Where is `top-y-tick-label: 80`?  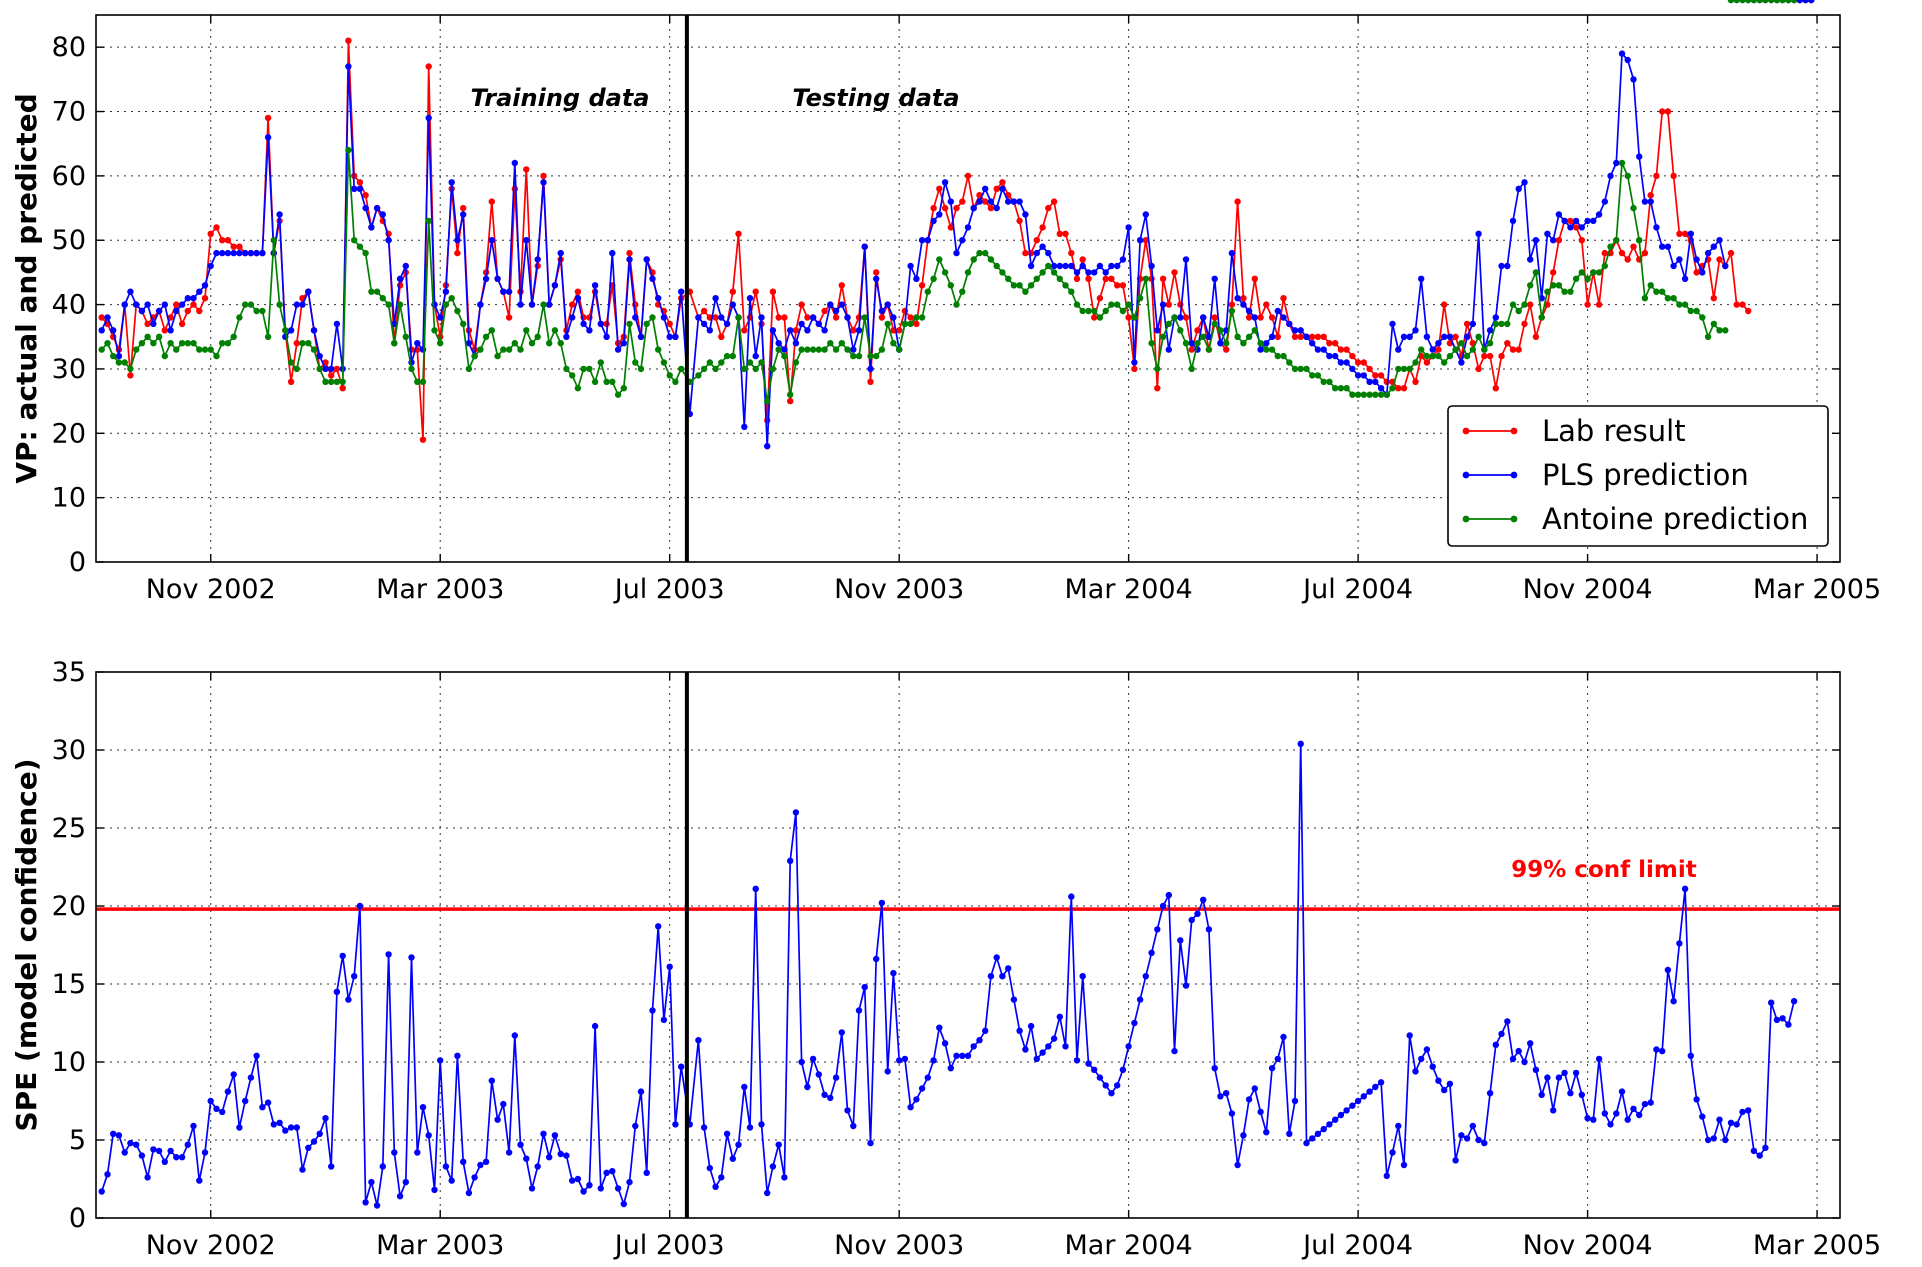
top-y-tick-label: 80 is located at coordinates (69, 47).